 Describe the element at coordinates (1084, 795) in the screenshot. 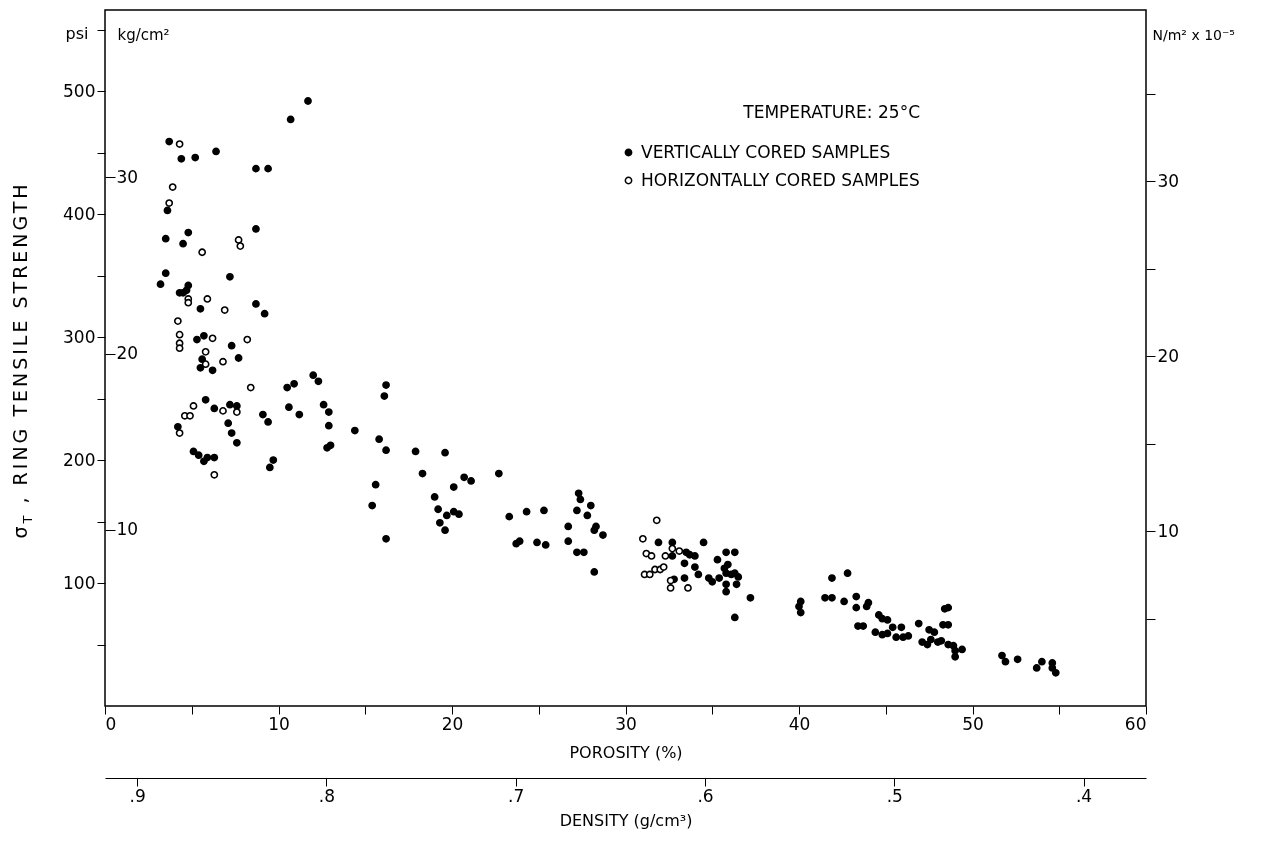

I see `x2-tick-label: .4` at that location.